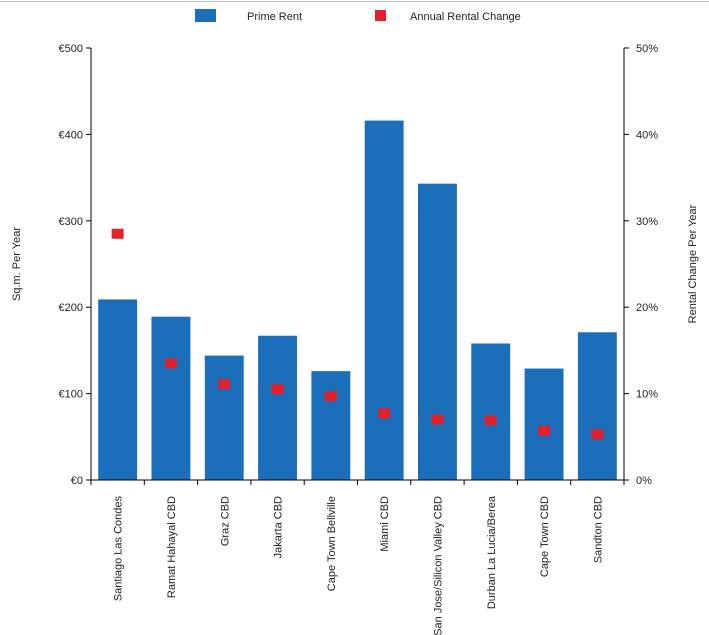 This screenshot has width=709, height=635. I want to click on left-tick-label-4: €400, so click(71, 135).